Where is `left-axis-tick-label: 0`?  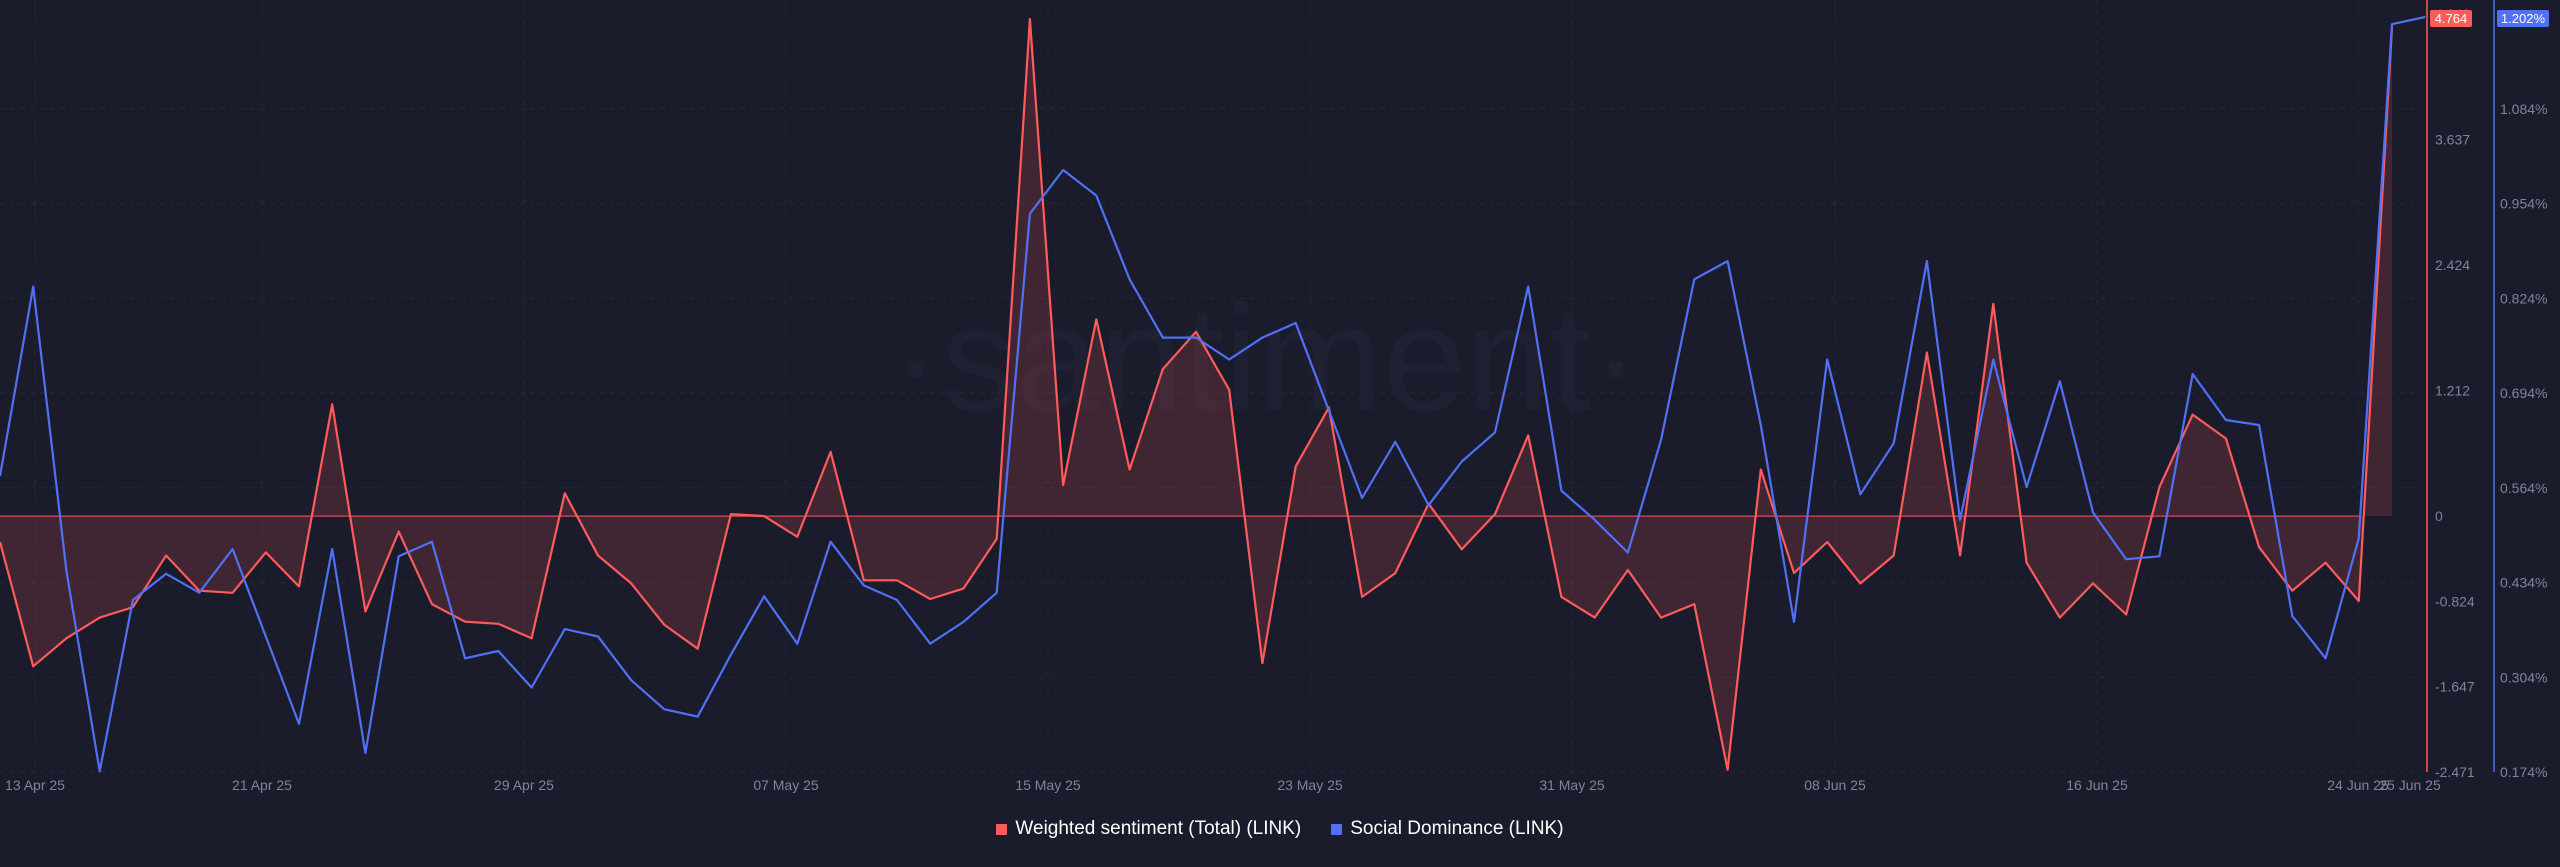
left-axis-tick-label: 0 is located at coordinates (2439, 516).